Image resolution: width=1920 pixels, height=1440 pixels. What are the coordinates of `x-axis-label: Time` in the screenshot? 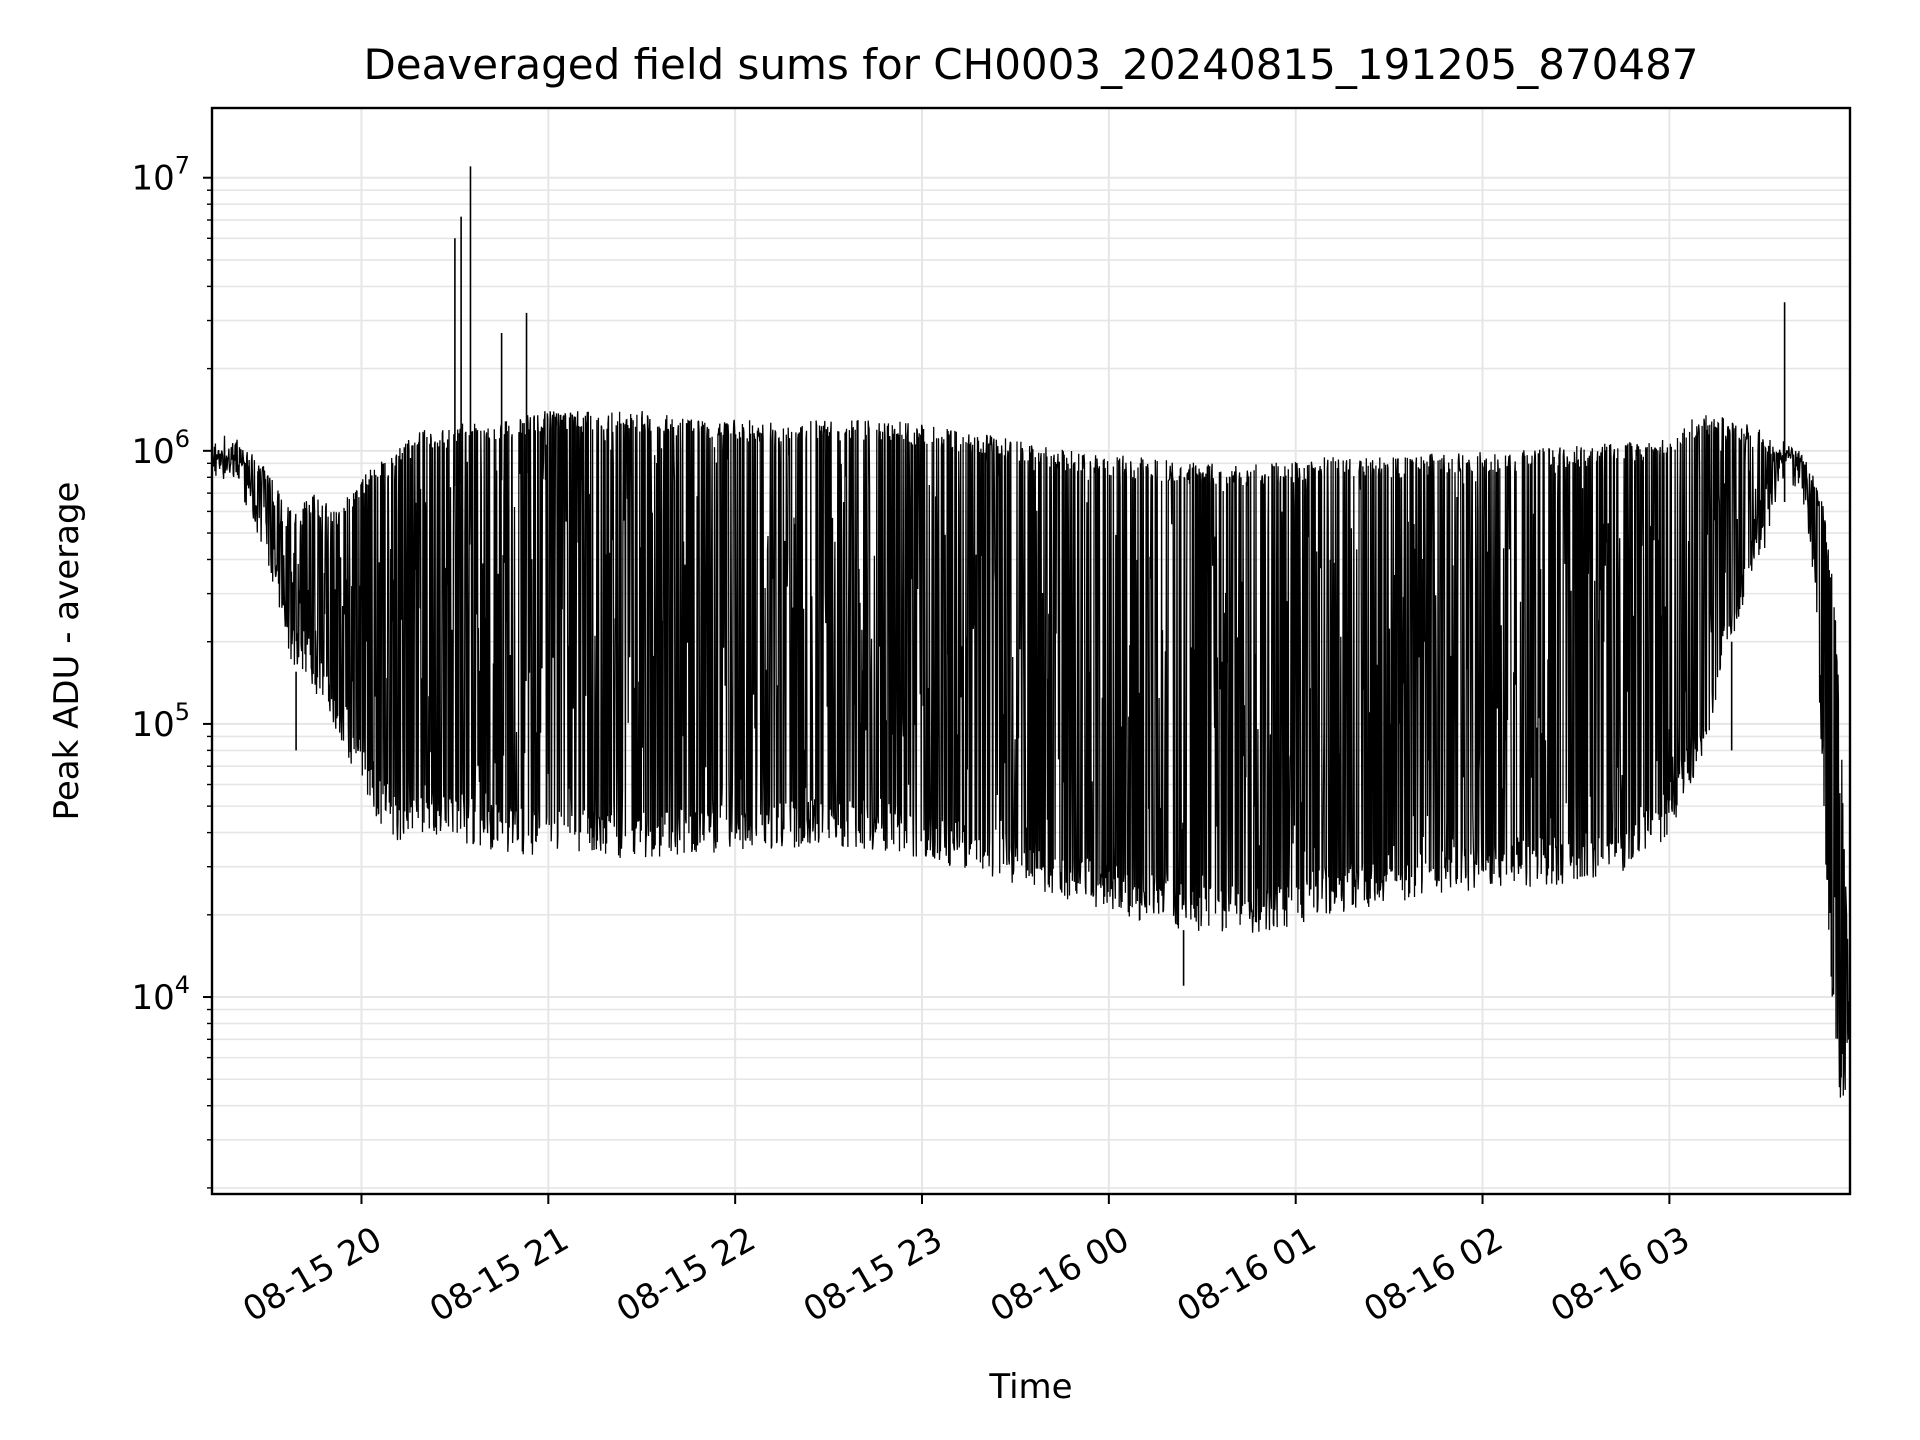 It's located at (1030, 1387).